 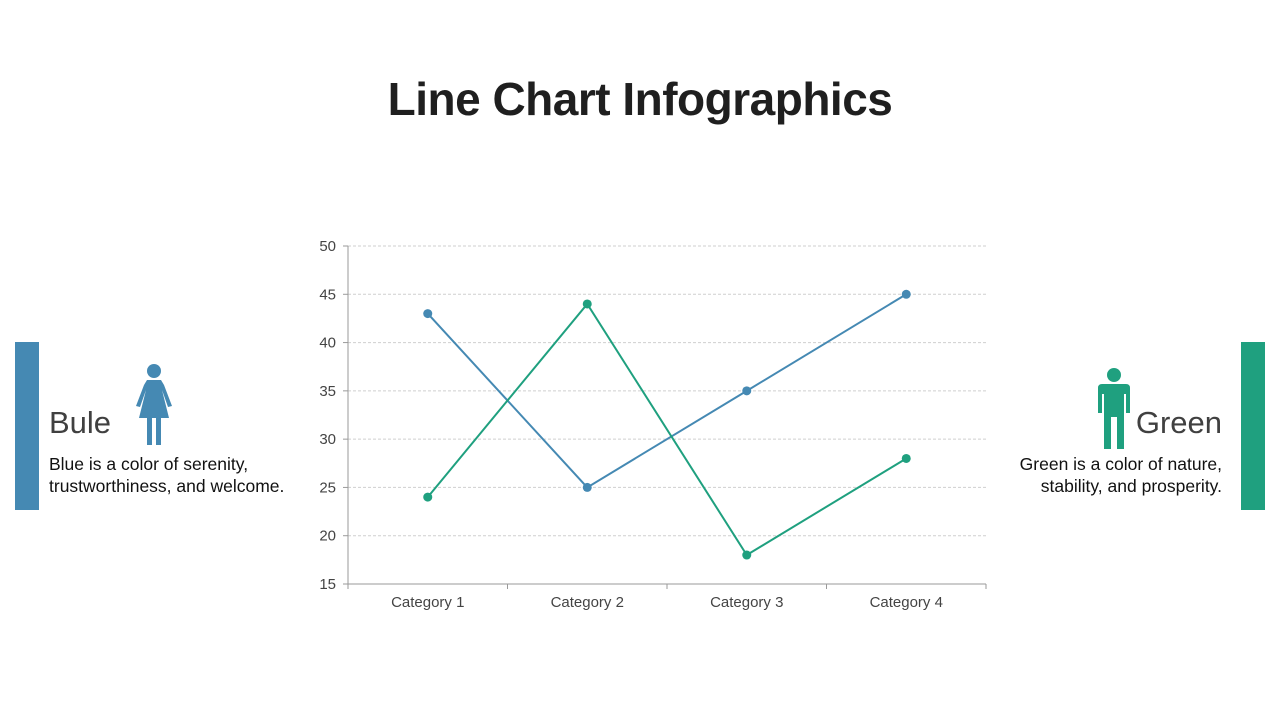 I want to click on x-tick-label: Category 4, so click(x=906, y=602).